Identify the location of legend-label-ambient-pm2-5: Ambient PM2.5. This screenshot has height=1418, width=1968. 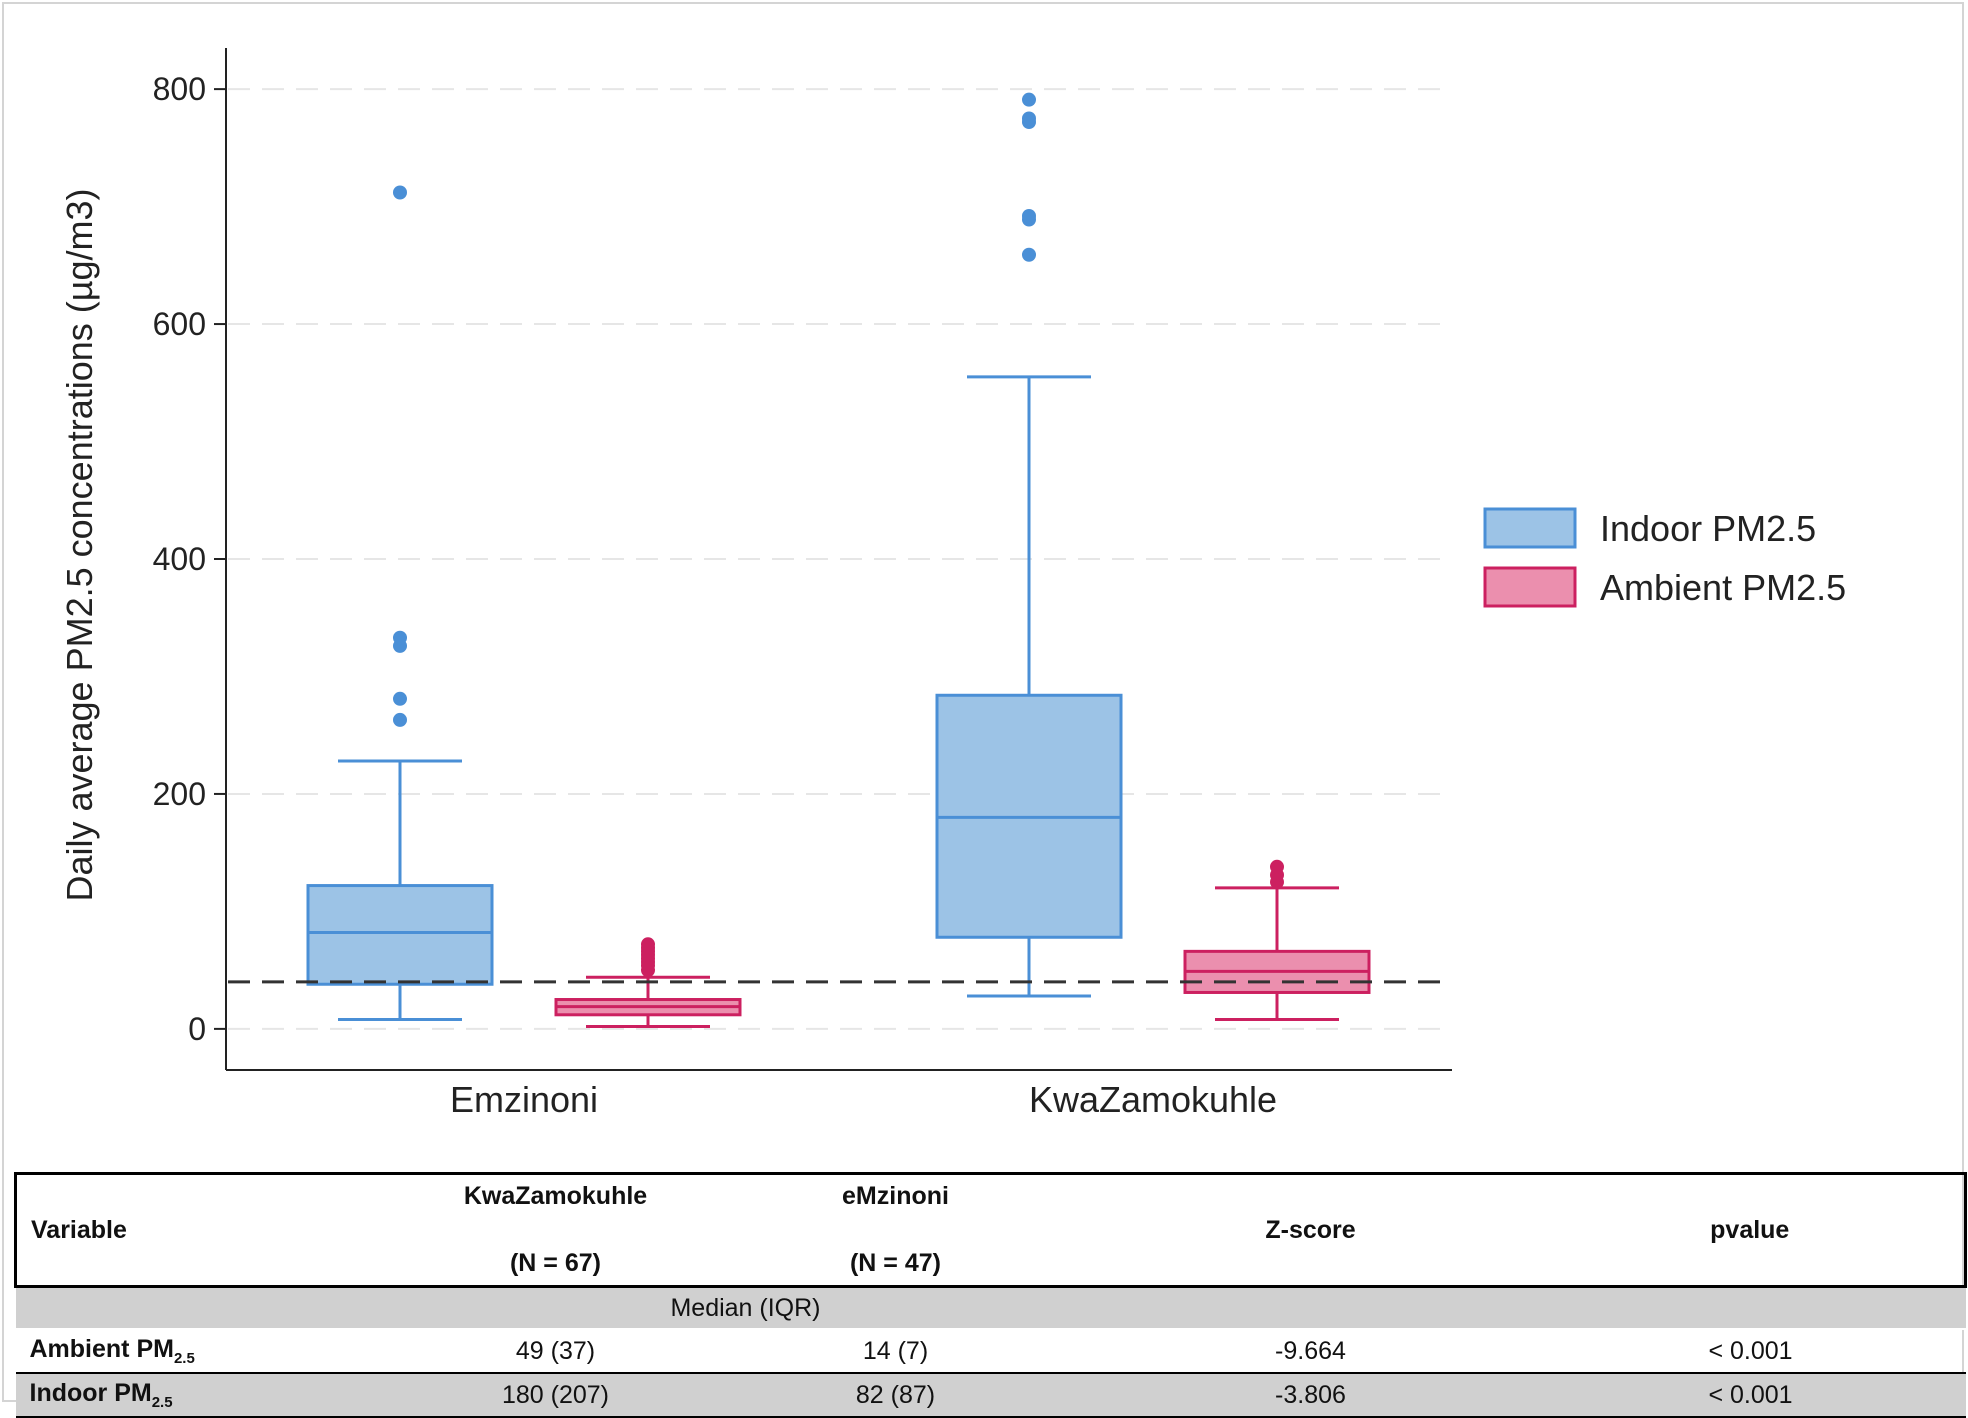
(1723, 587).